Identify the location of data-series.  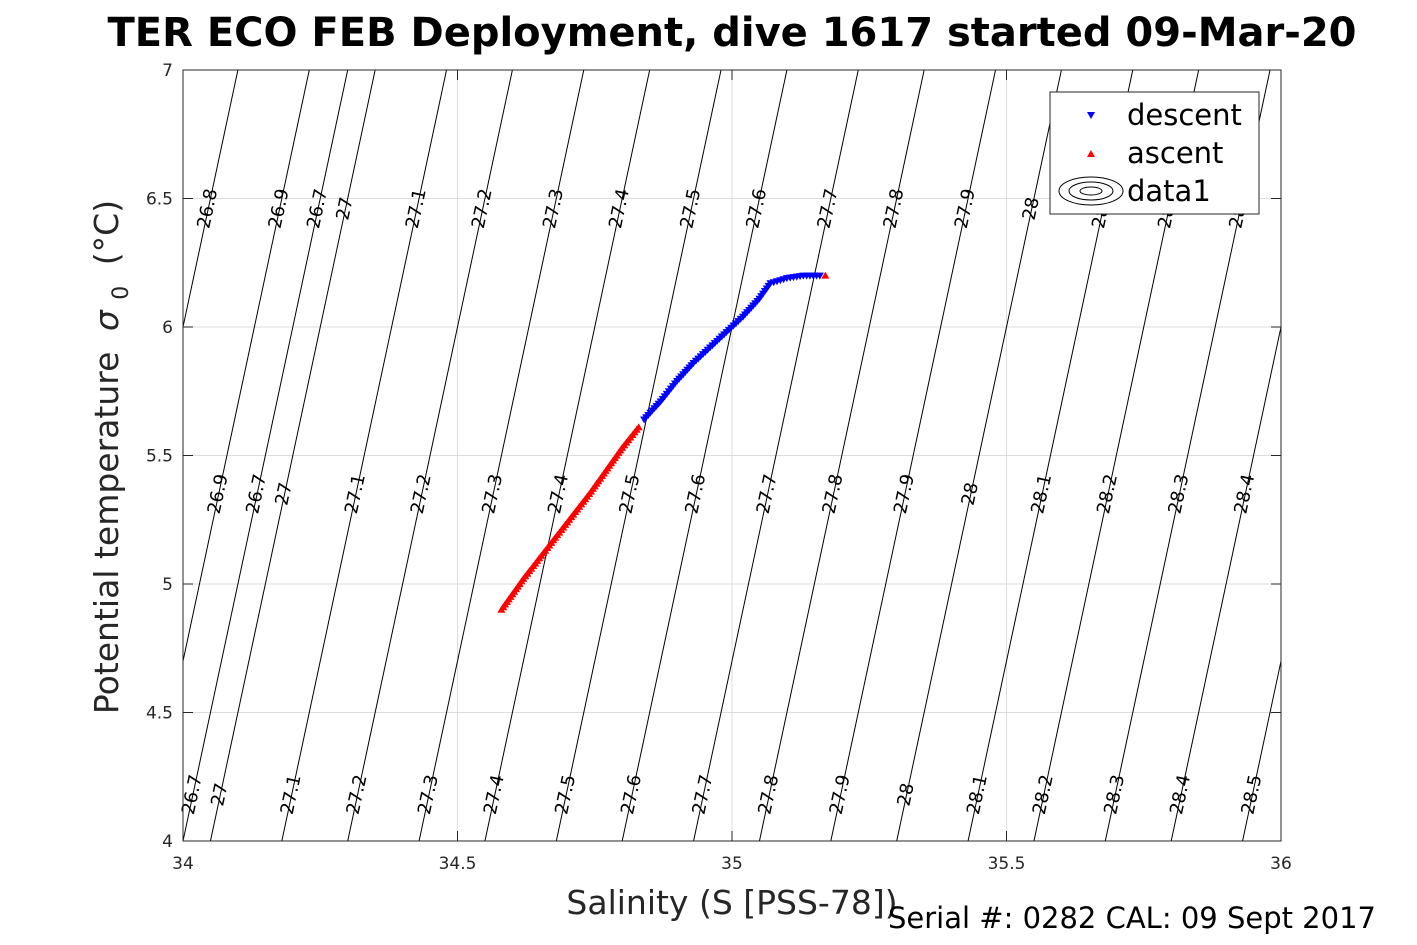
(663, 442).